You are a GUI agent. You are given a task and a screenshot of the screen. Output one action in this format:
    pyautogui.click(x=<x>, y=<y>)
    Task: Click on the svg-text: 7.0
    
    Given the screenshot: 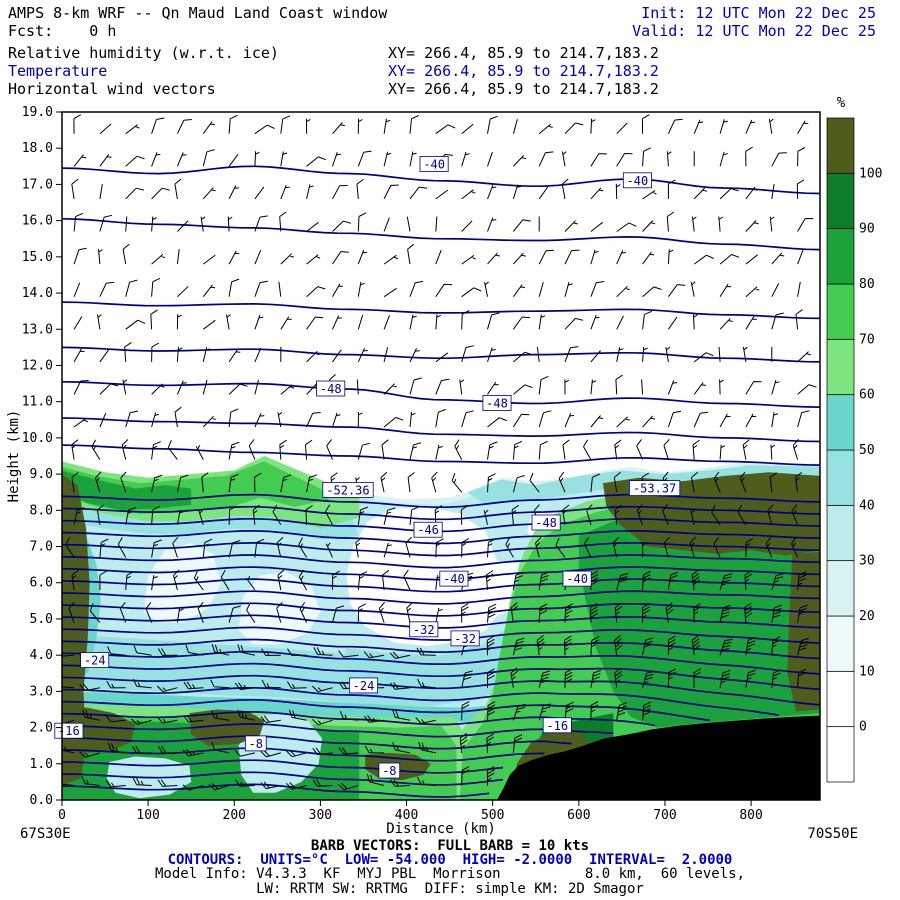 What is the action you would take?
    pyautogui.click(x=41, y=547)
    